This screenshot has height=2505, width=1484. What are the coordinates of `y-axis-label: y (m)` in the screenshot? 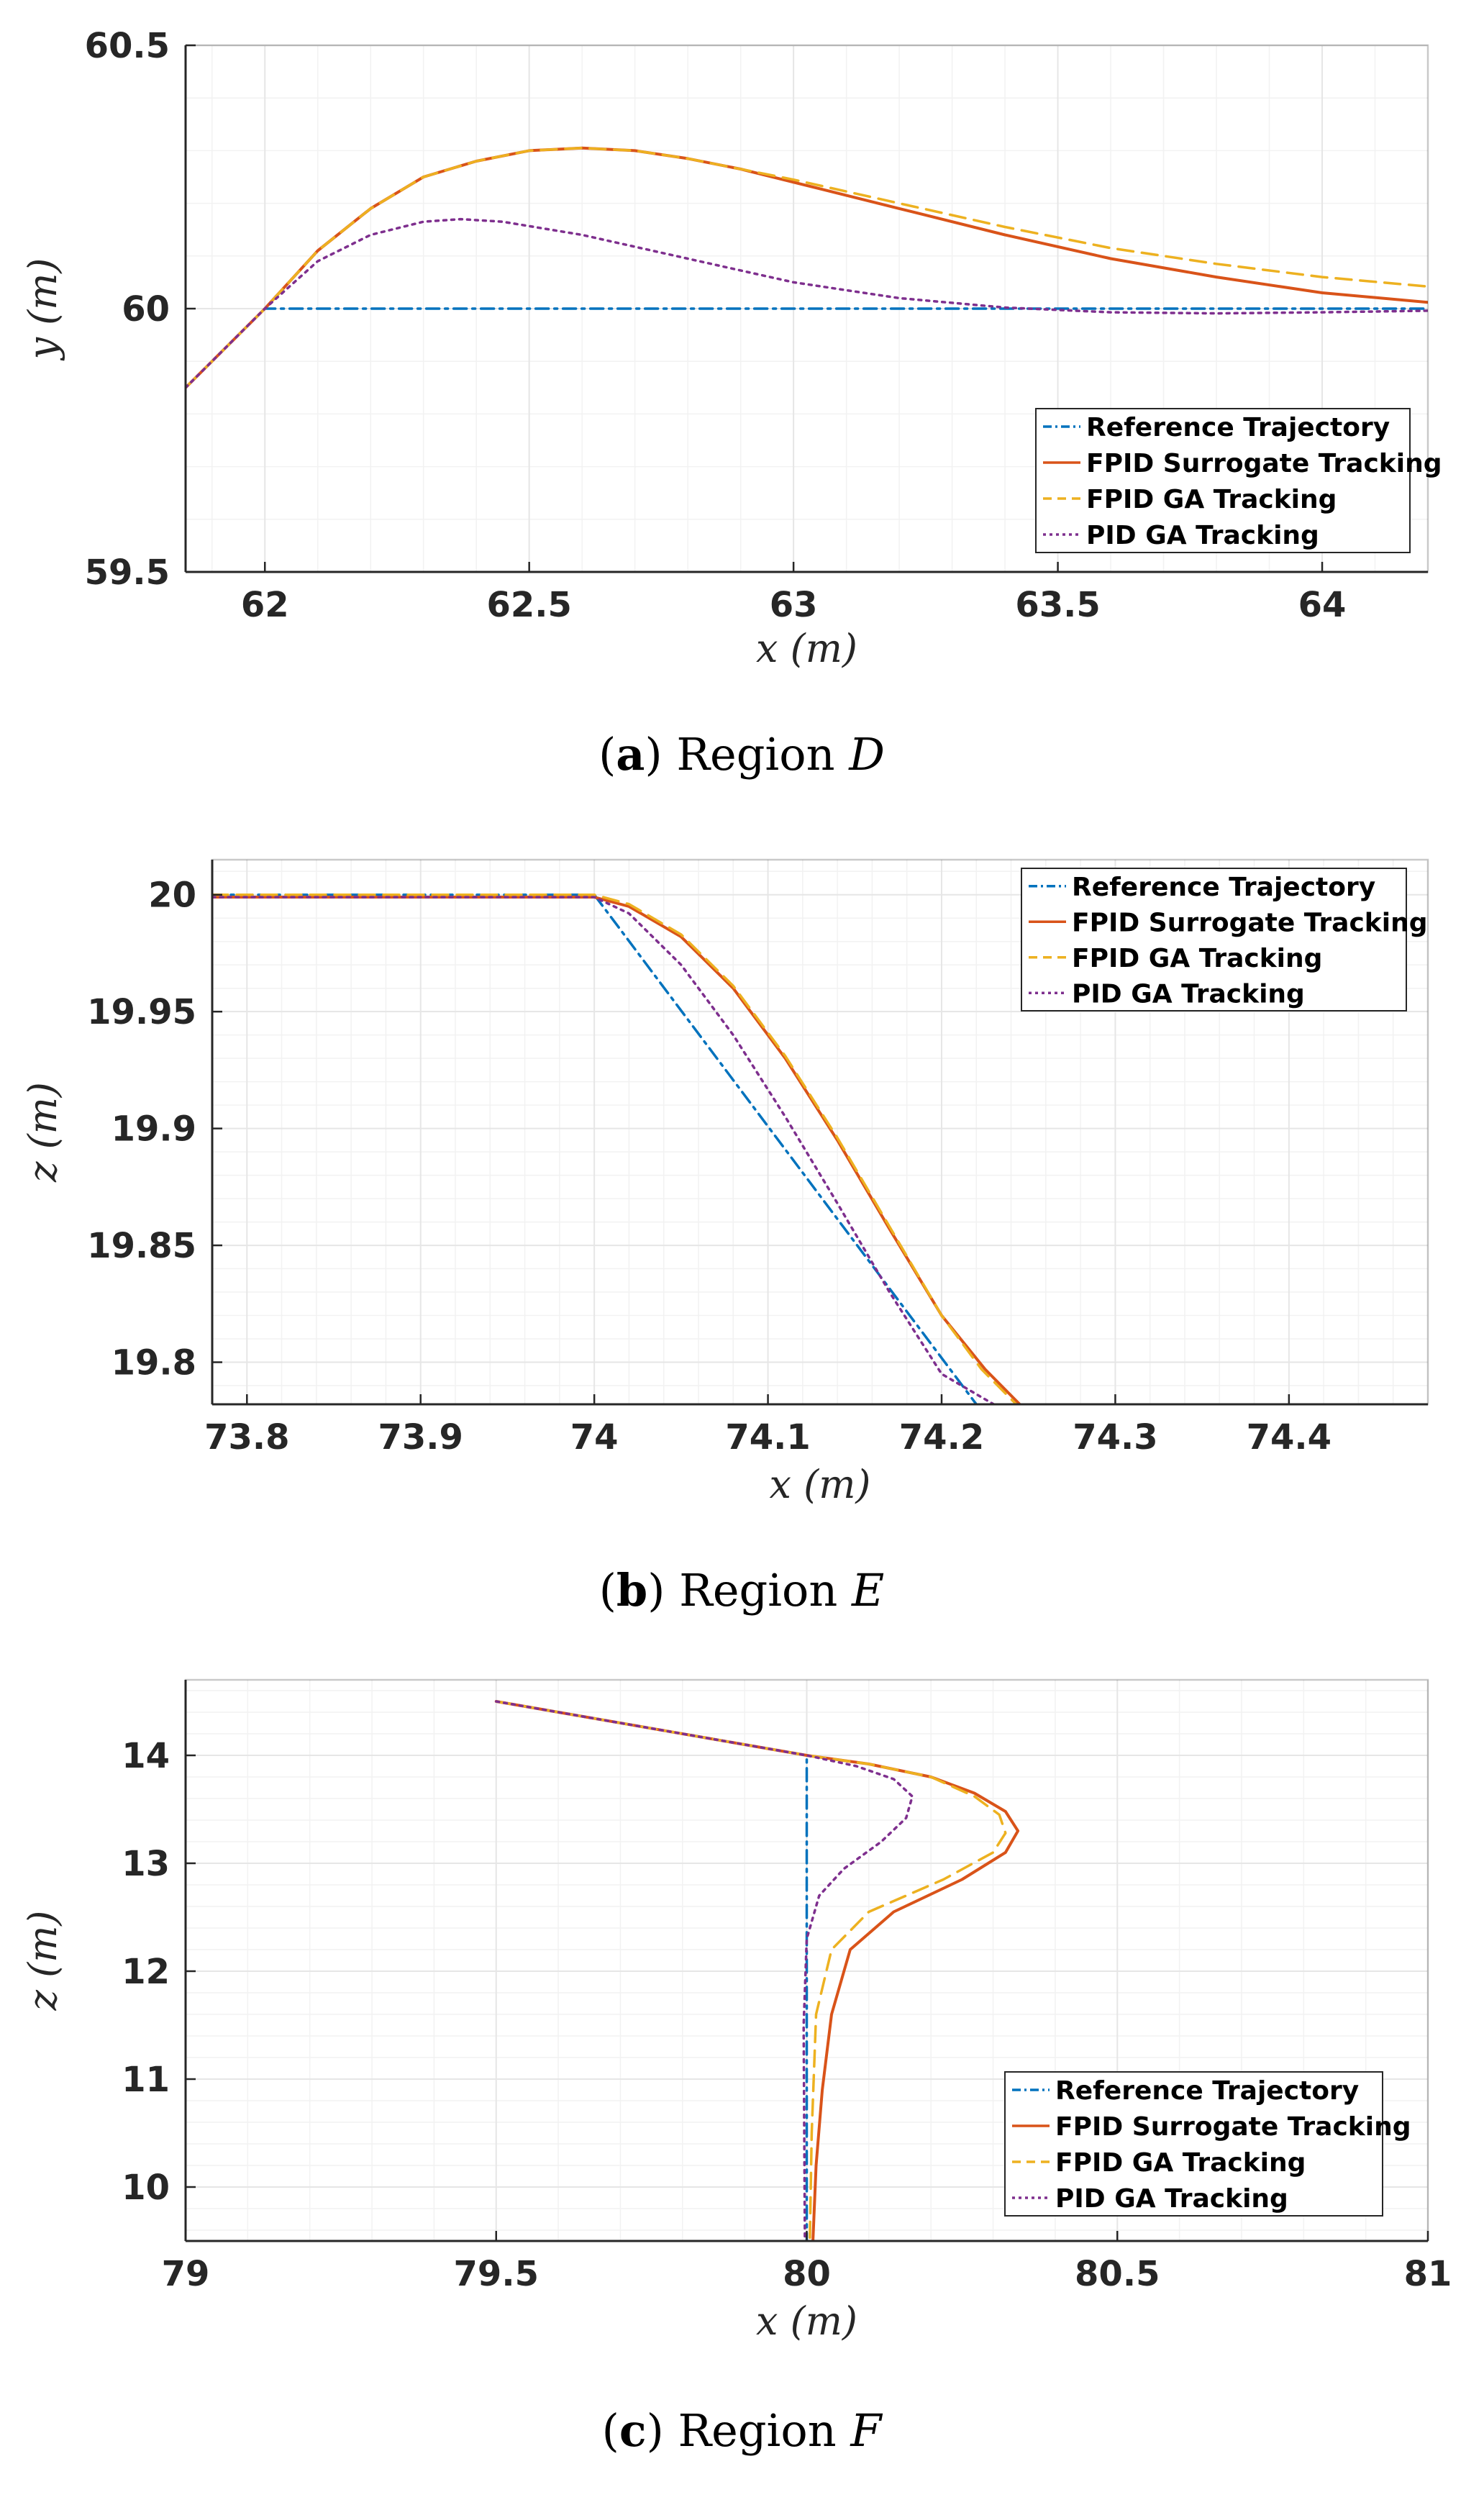 It's located at (42, 309).